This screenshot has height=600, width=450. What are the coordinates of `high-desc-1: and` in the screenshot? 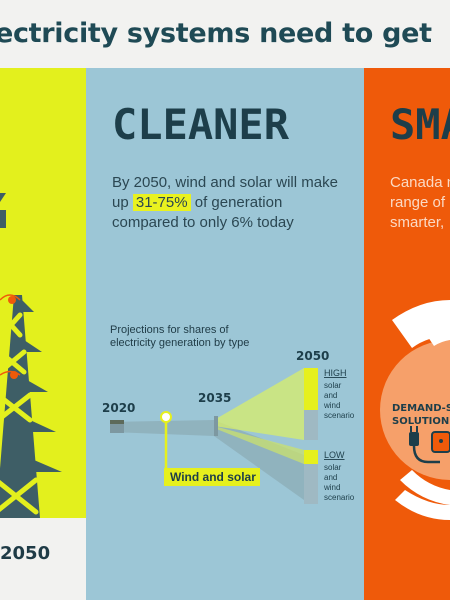 It's located at (330, 395).